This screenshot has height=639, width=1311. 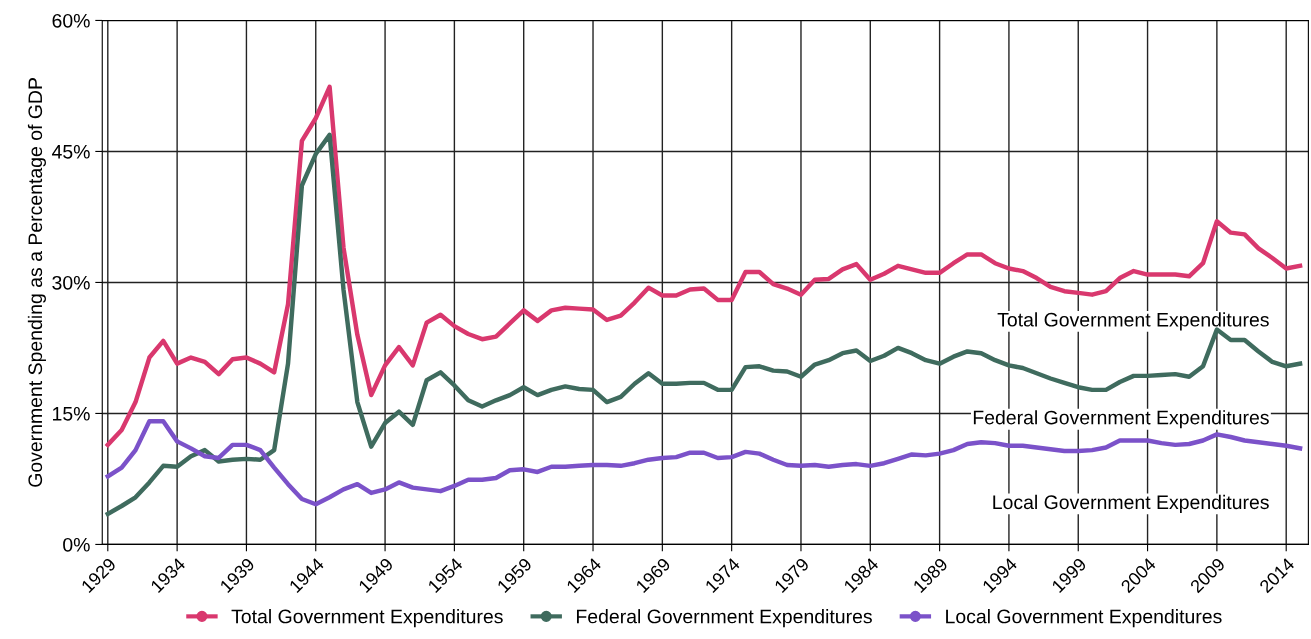 I want to click on y-tick-label: 30%, so click(x=71, y=282).